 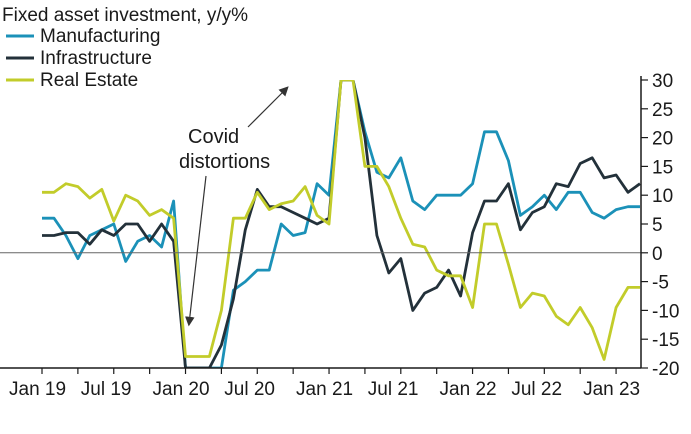 I want to click on y-tick-label: 30, so click(x=662, y=81).